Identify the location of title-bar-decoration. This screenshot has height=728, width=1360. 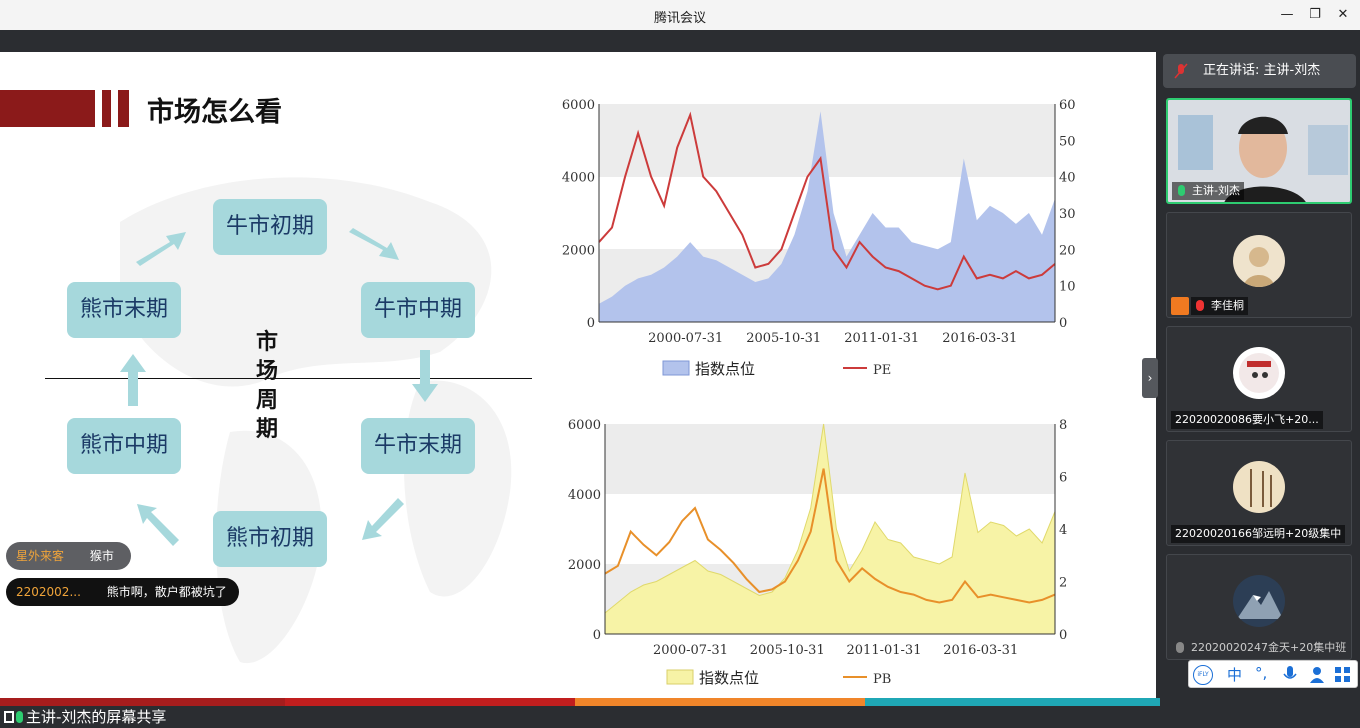
(47, 108).